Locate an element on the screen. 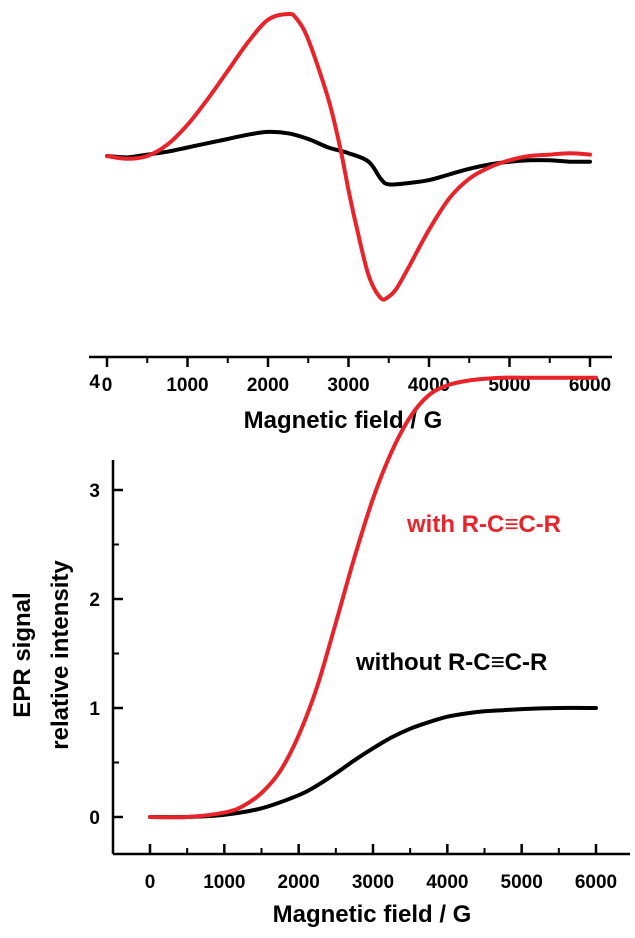 The image size is (635, 938). bottom-x-axis-title: Magnetic field / G is located at coordinates (372, 914).